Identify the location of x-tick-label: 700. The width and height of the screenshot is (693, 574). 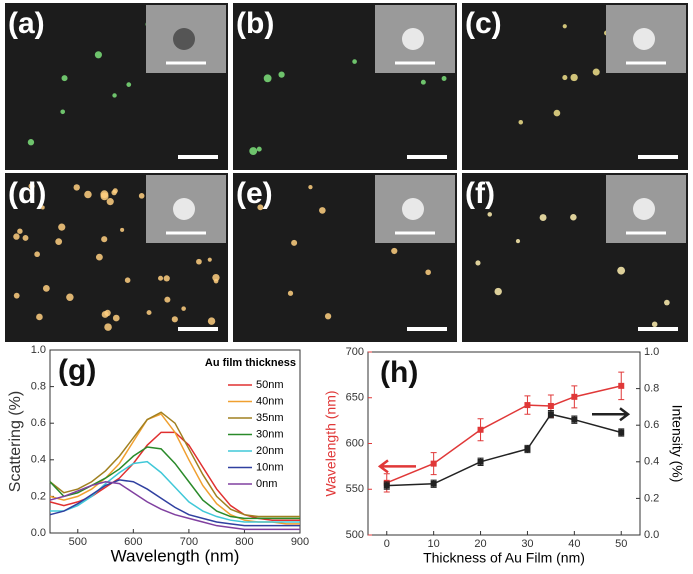
(189, 542).